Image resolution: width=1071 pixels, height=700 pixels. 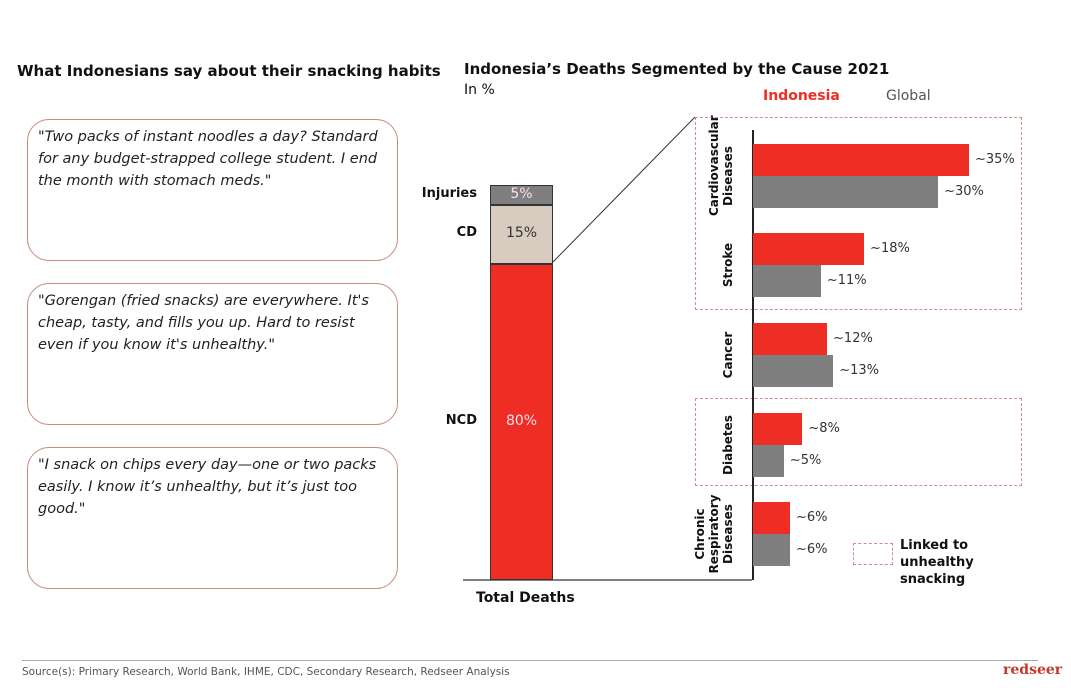 What do you see at coordinates (964, 191) in the screenshot?
I see `bar-value: ~30%` at bounding box center [964, 191].